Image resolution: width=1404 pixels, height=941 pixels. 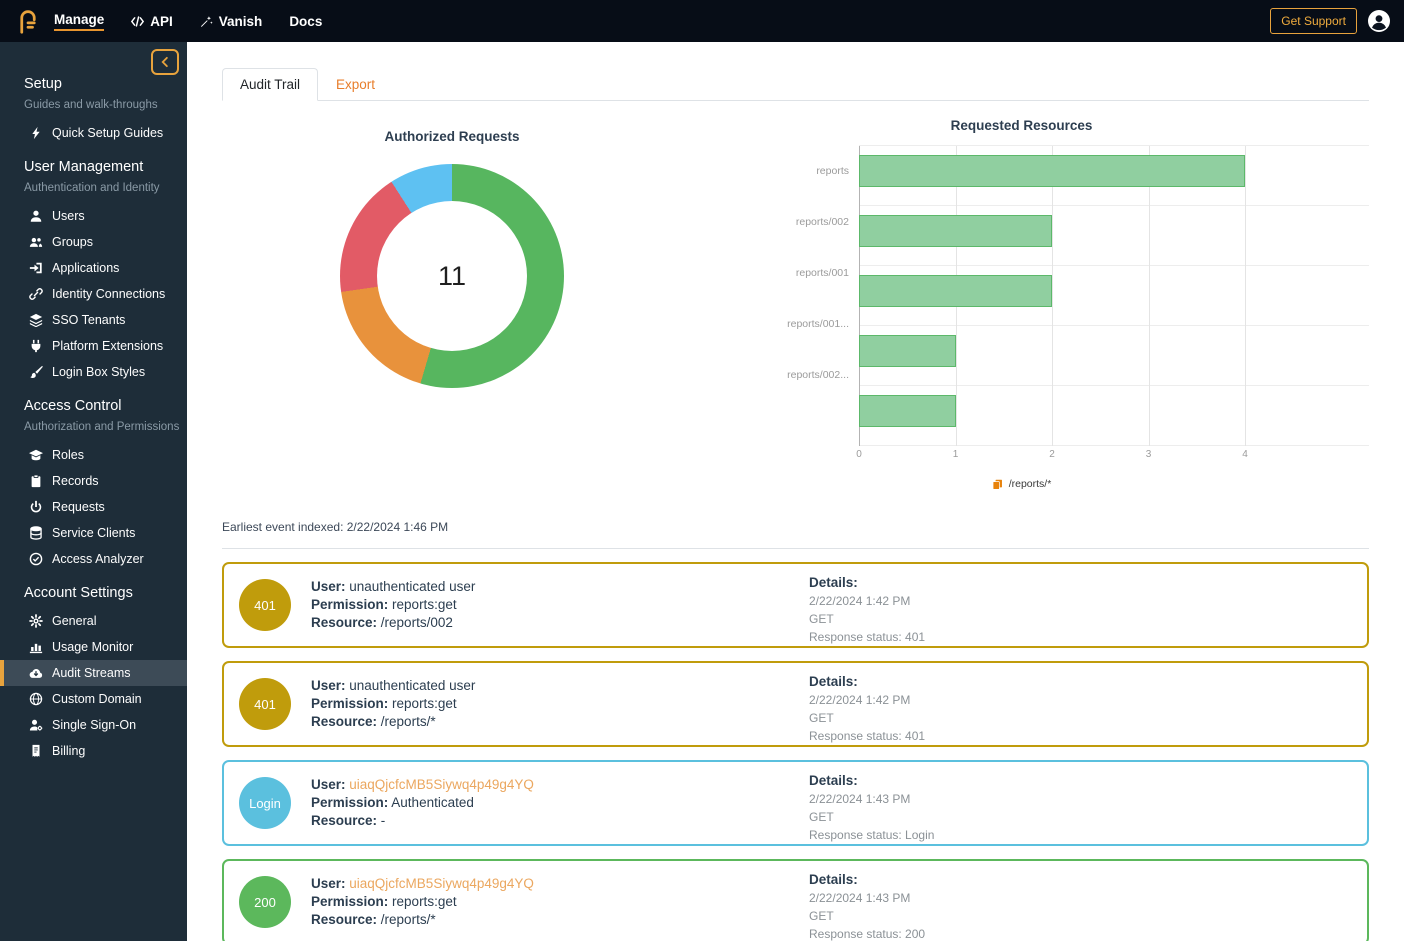 What do you see at coordinates (93, 268) in the screenshot?
I see `sidebar-item: Applications` at bounding box center [93, 268].